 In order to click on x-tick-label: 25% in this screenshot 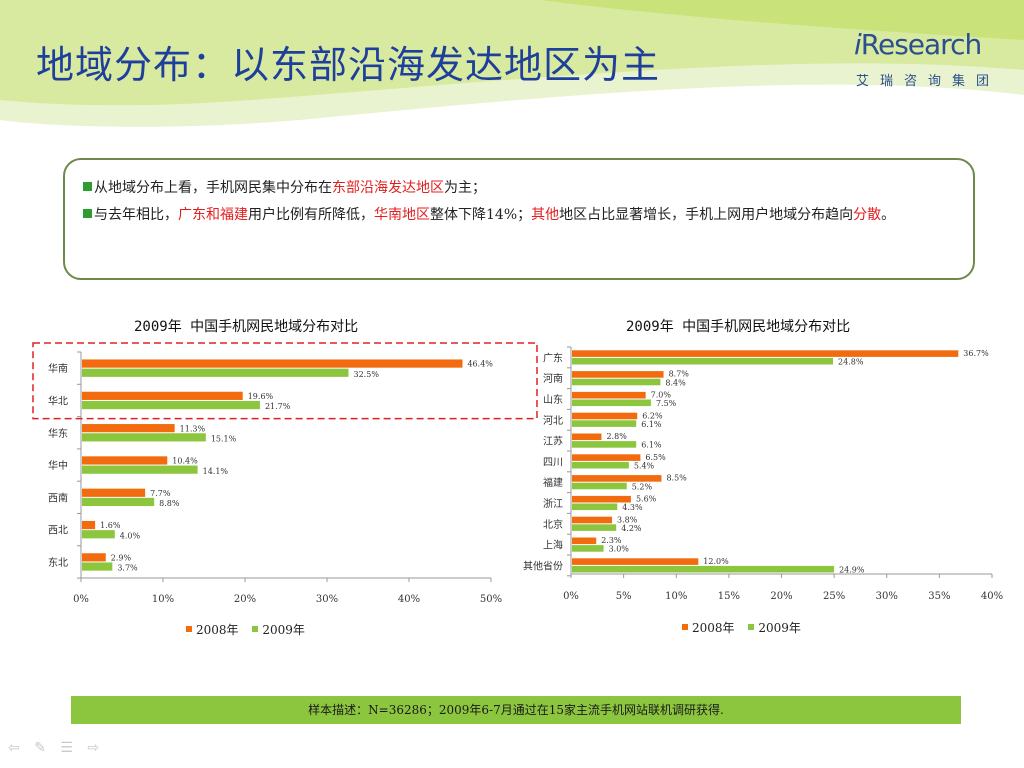, I will do `click(834, 596)`.